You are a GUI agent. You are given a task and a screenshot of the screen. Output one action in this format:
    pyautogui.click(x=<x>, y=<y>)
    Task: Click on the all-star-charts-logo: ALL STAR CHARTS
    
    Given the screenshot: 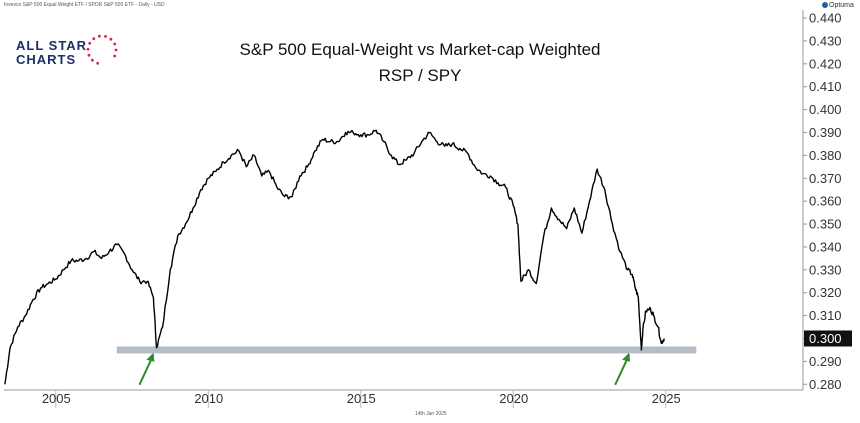 What is the action you would take?
    pyautogui.click(x=67, y=56)
    